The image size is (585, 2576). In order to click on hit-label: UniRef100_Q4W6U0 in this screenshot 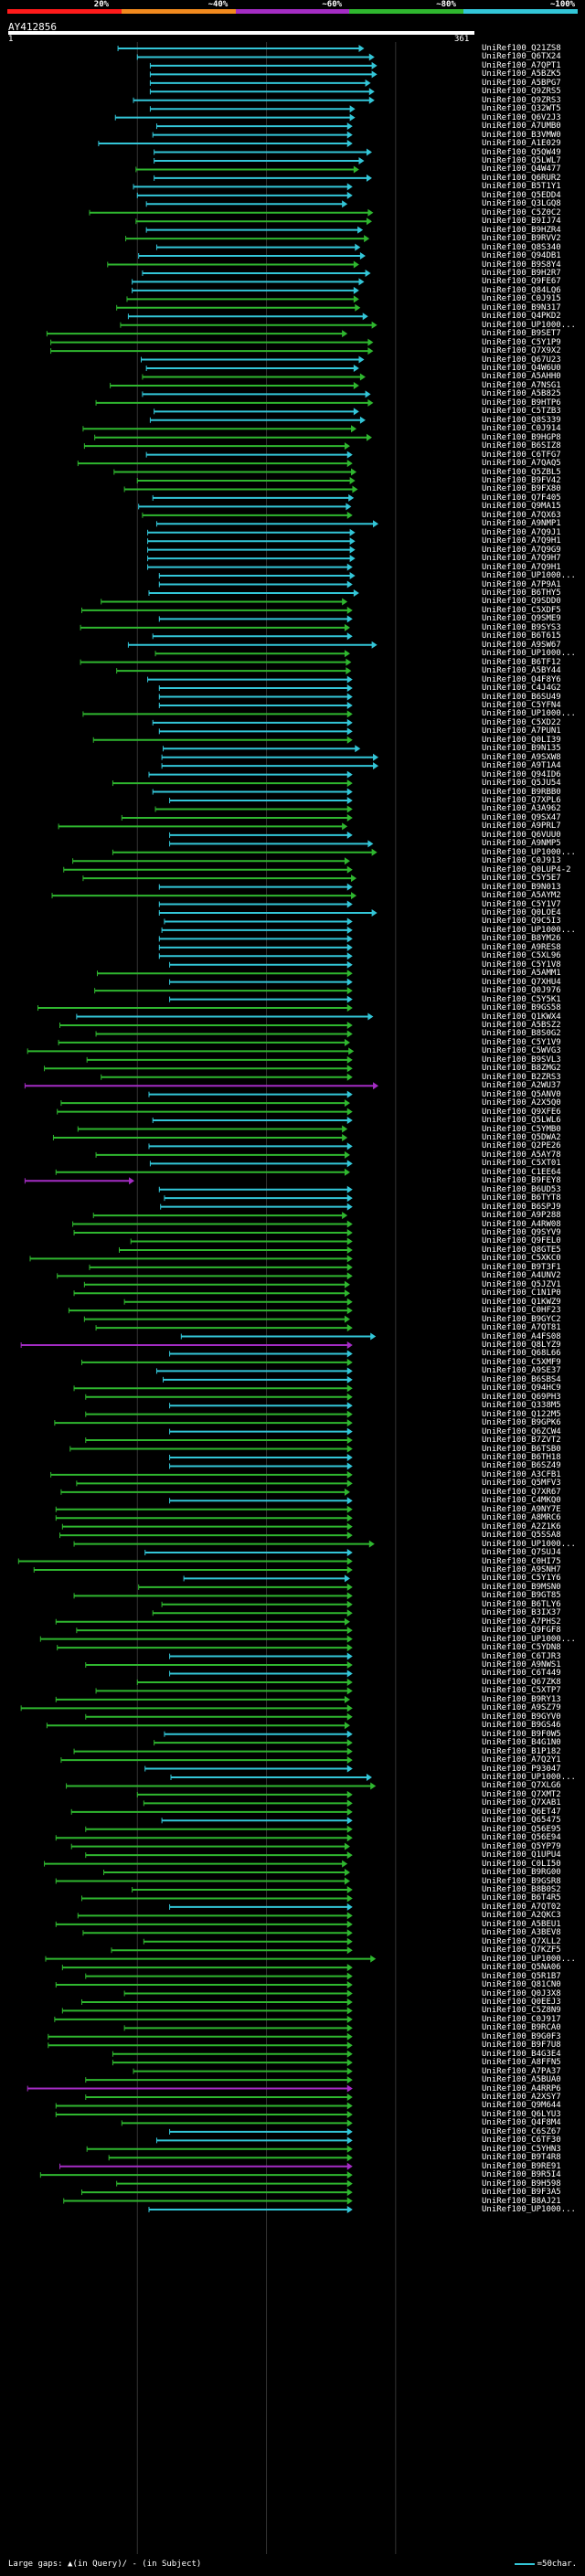, I will do `click(521, 369)`.